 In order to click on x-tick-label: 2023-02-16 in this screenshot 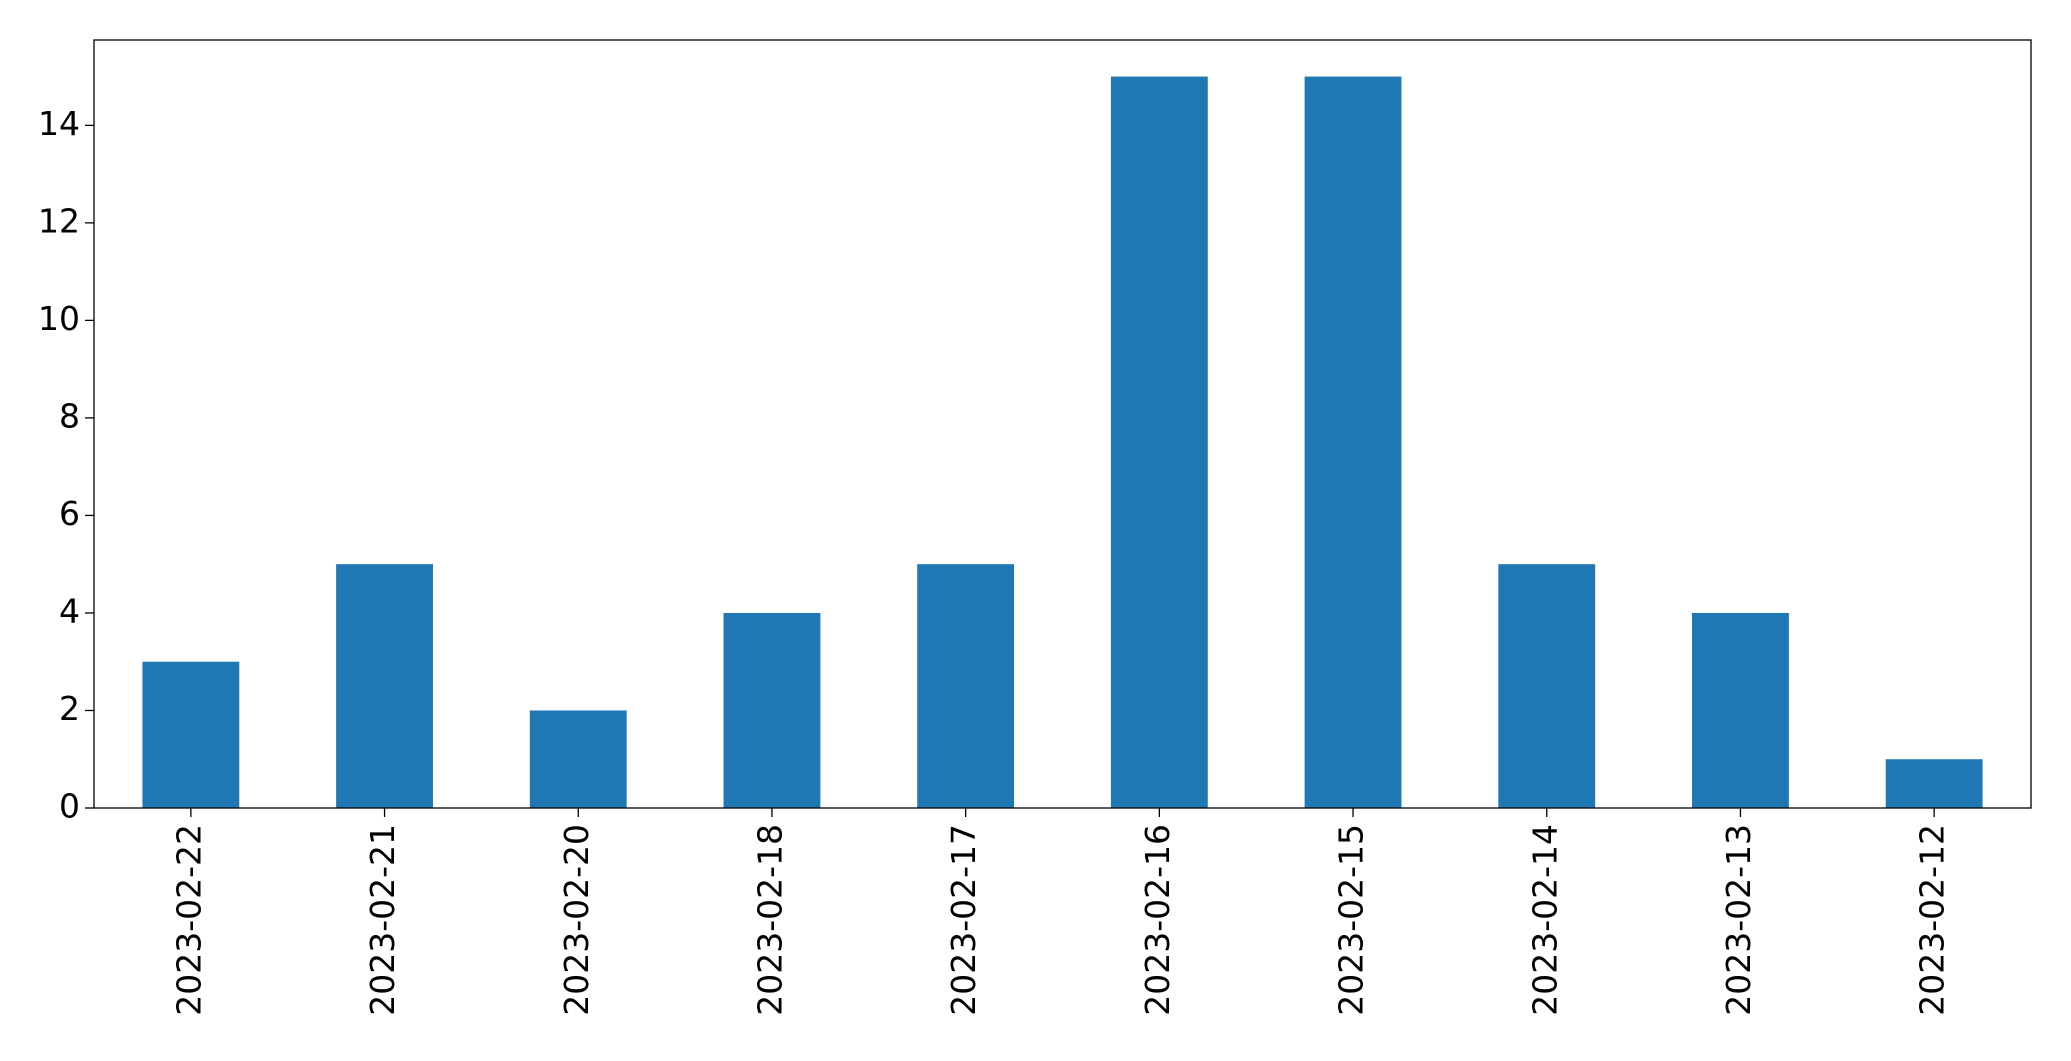, I will do `click(1157, 920)`.